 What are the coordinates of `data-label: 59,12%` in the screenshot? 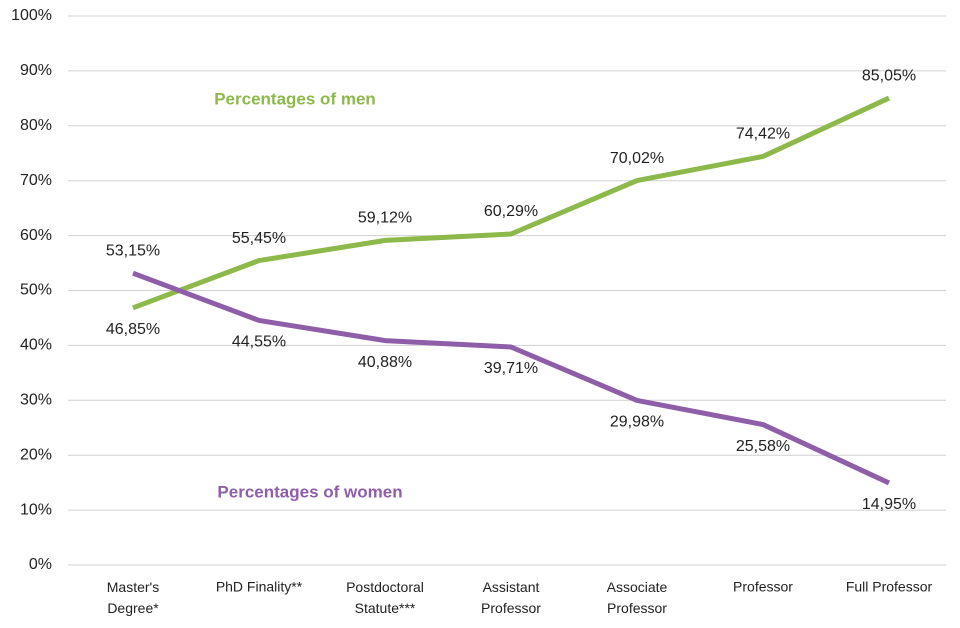 It's located at (385, 218).